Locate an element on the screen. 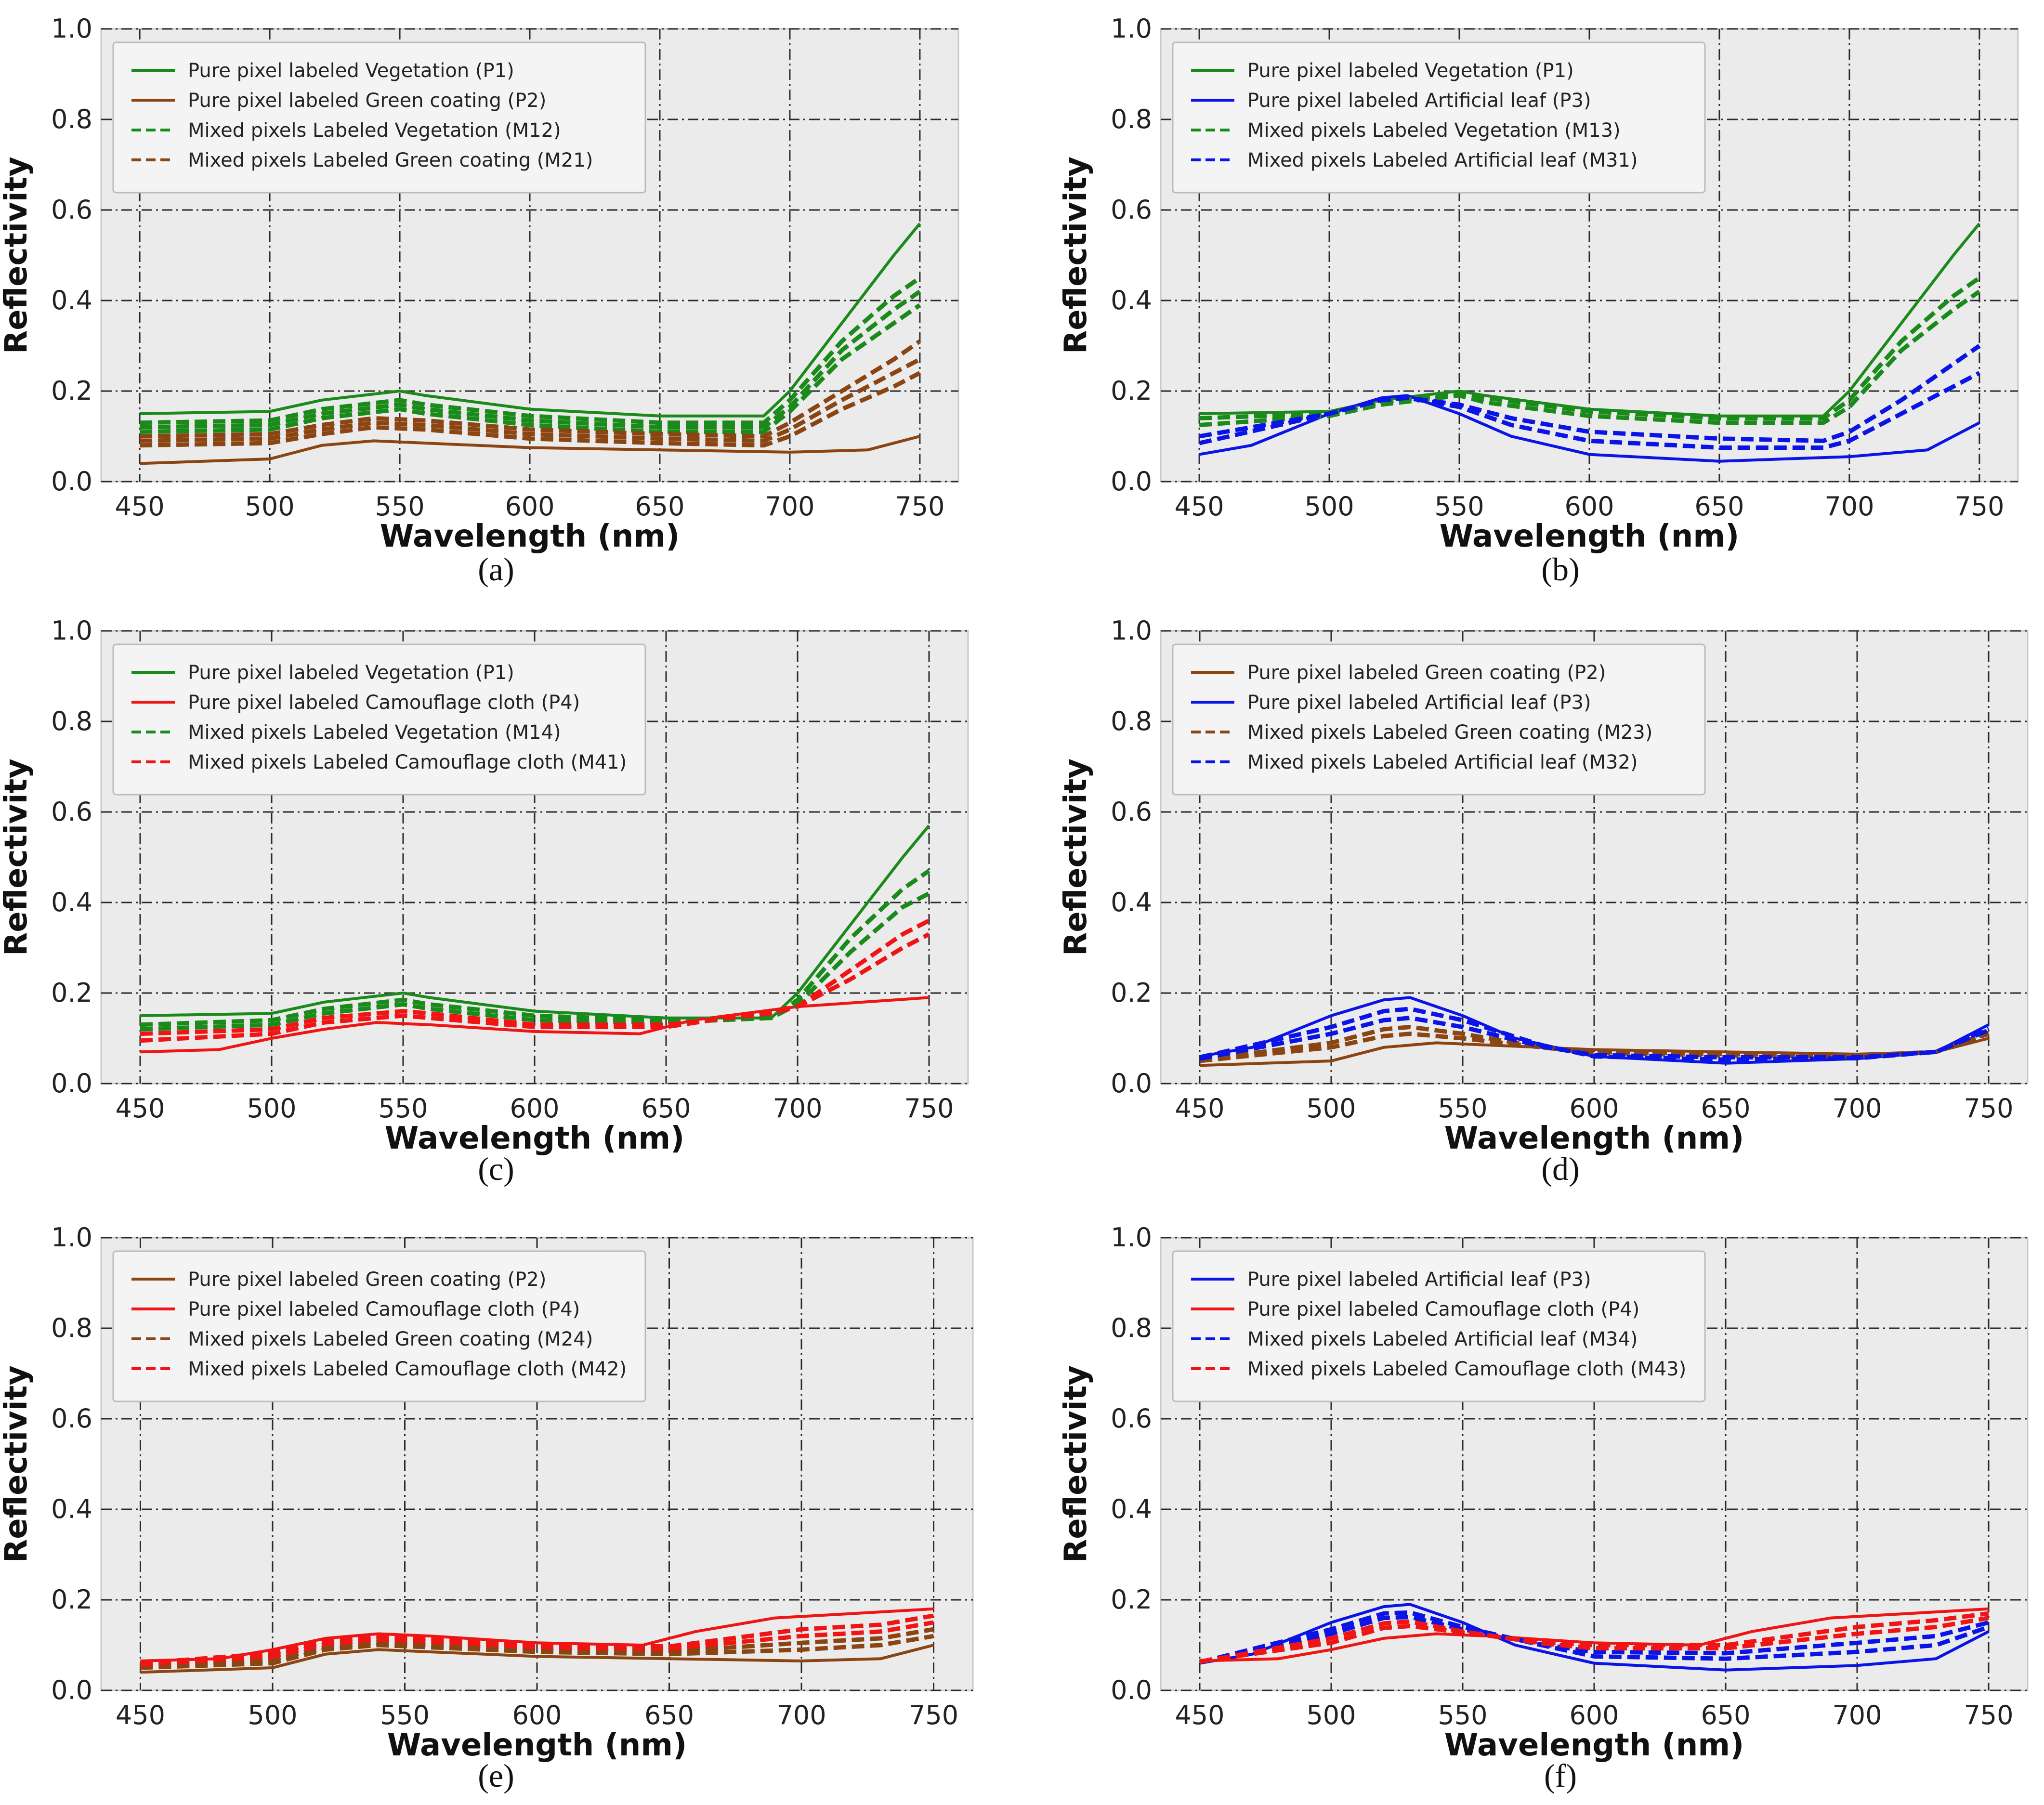  legend-label: Mixed pixels Labeled Vegetation (M13) is located at coordinates (1434, 130).